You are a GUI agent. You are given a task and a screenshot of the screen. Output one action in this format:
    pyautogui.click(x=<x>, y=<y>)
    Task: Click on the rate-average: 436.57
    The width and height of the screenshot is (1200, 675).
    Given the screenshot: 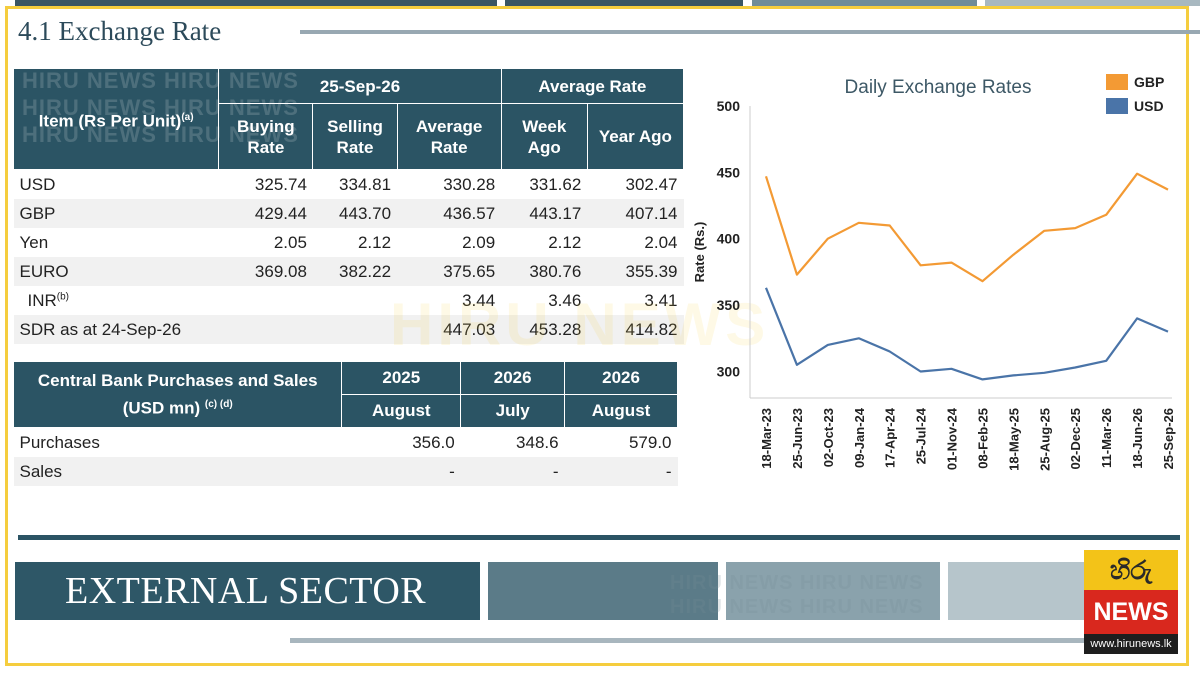 What is the action you would take?
    pyautogui.click(x=449, y=213)
    